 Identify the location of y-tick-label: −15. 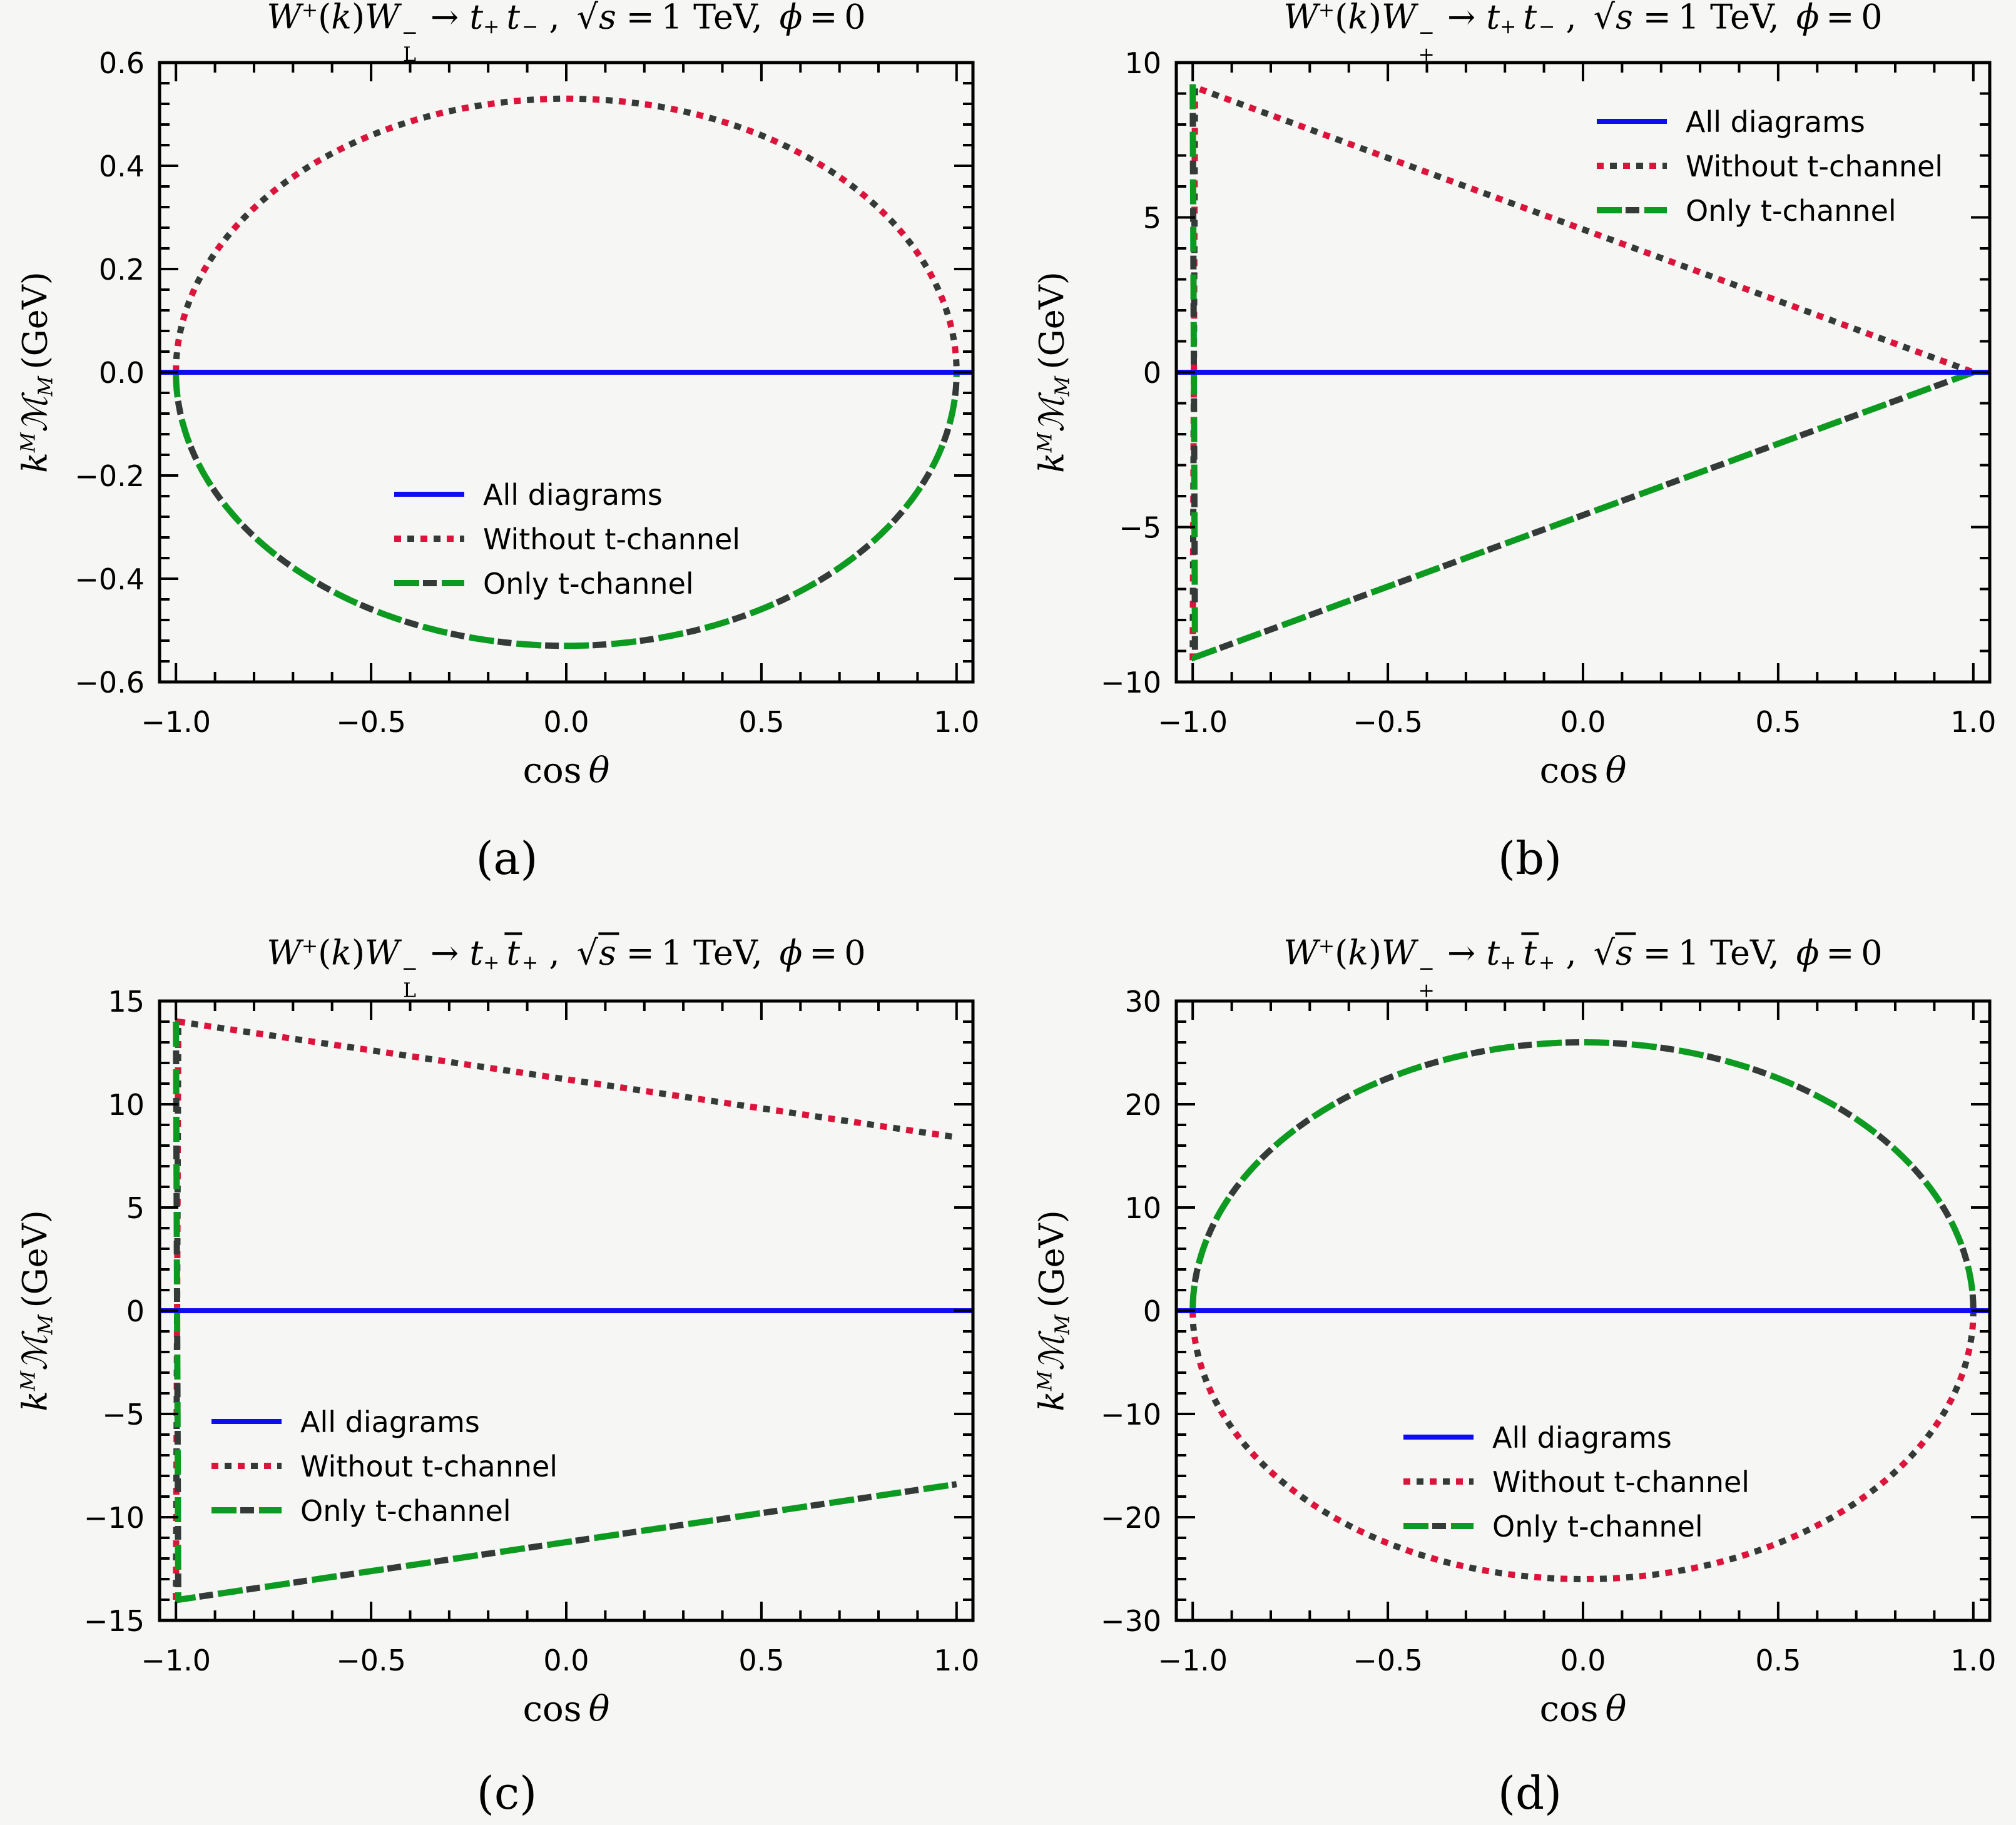
(114, 1621).